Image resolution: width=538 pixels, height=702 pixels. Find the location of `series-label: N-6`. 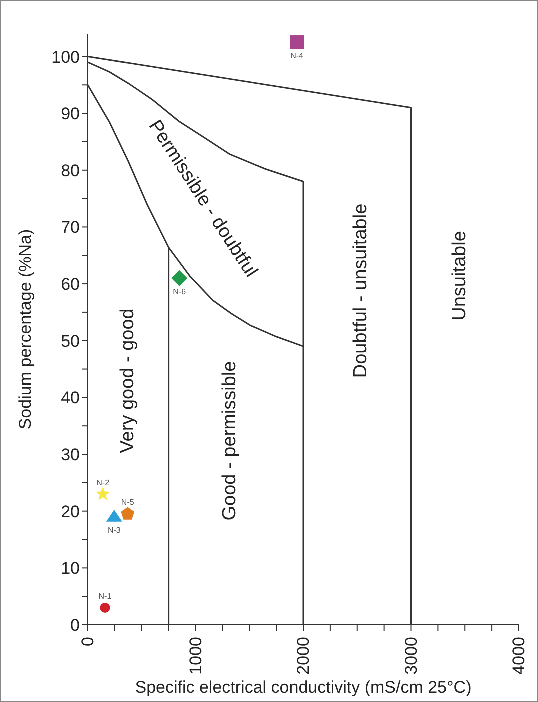

series-label: N-6 is located at coordinates (180, 291).